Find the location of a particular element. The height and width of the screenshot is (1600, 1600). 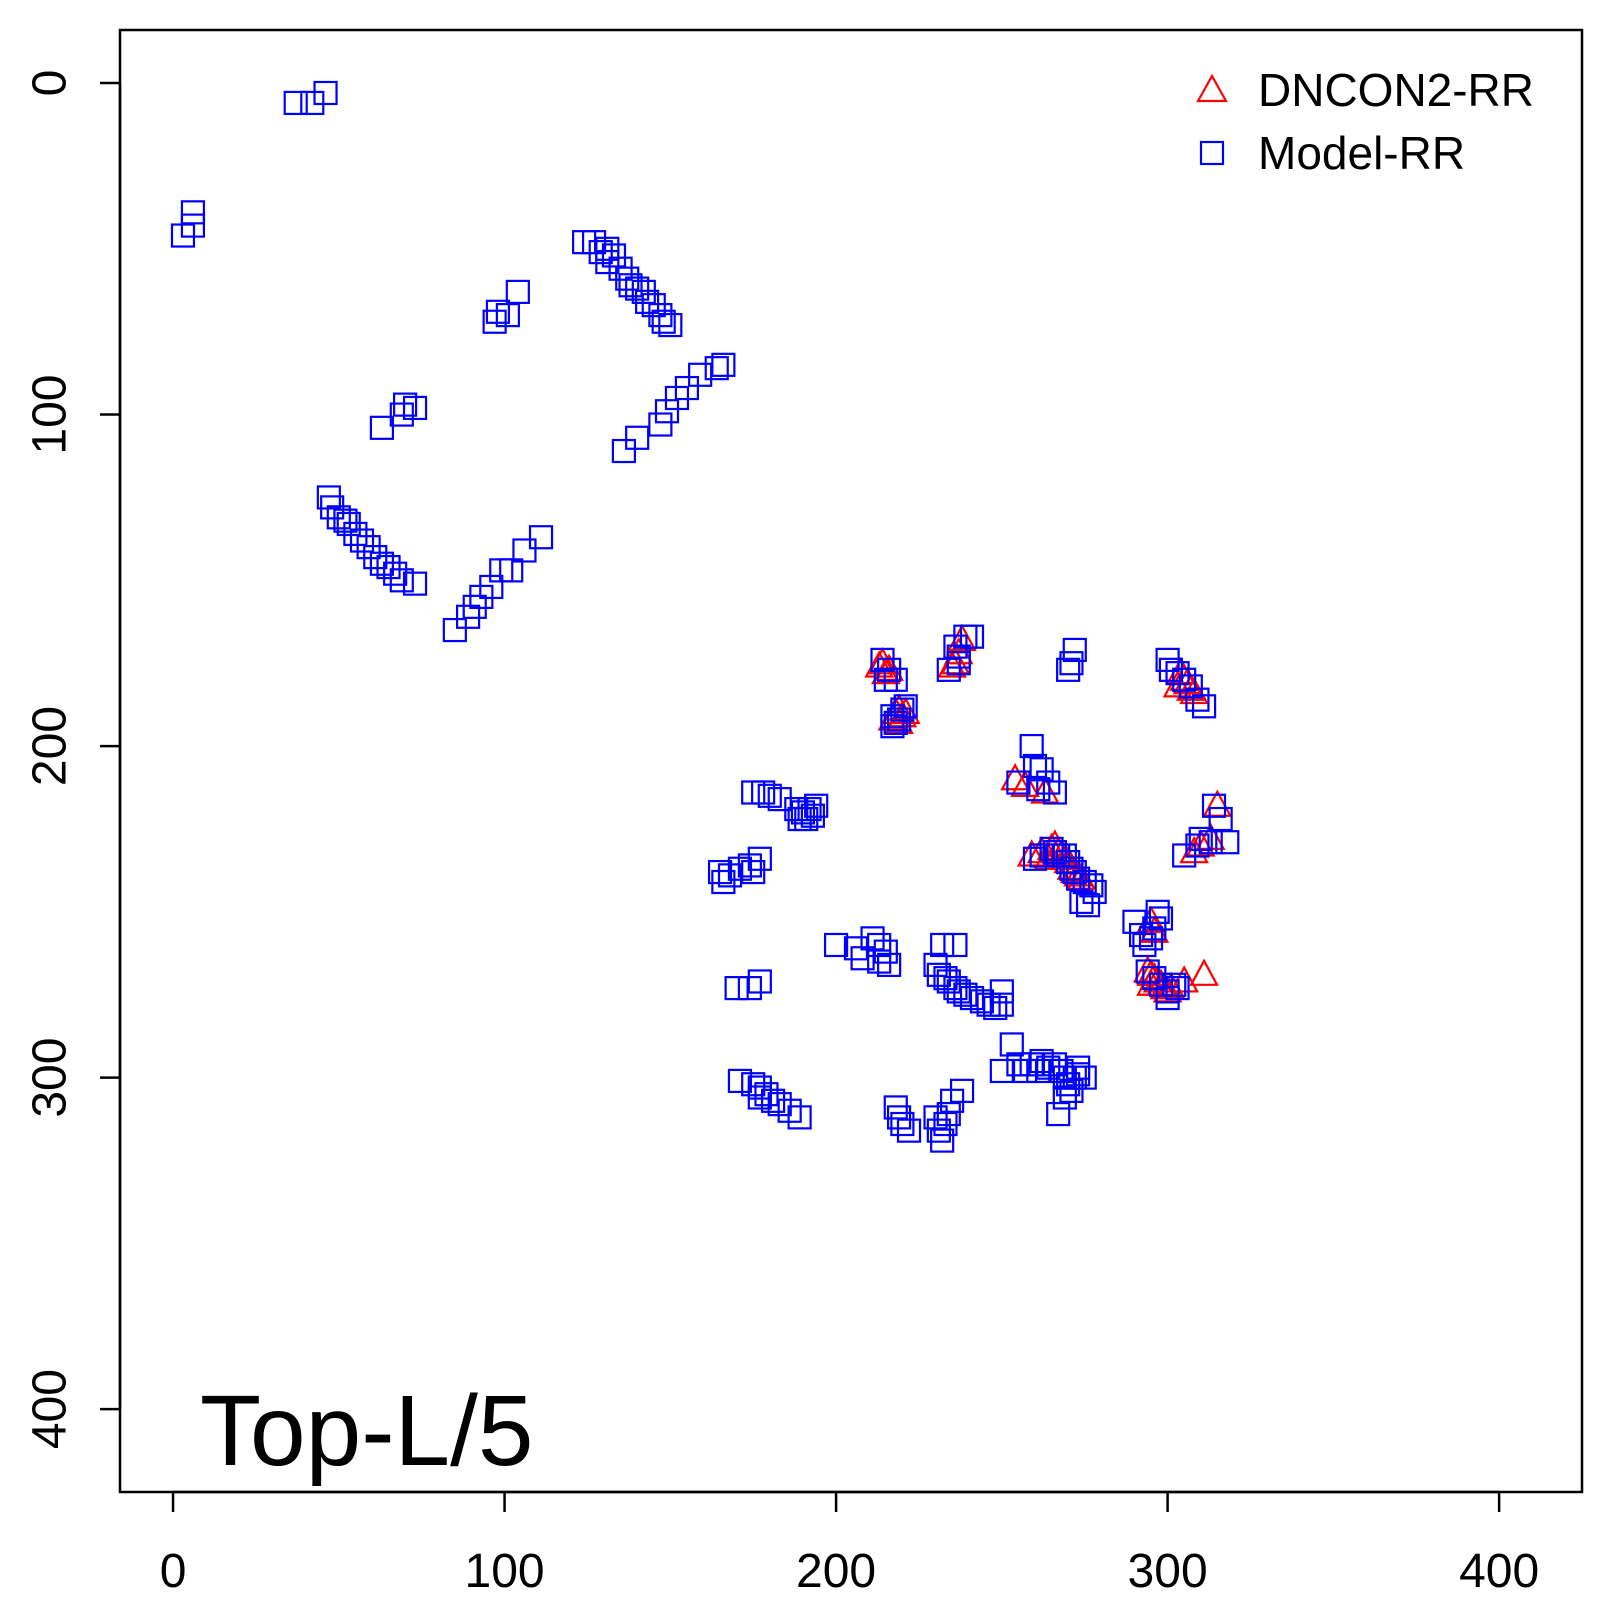

series-triangle is located at coordinates (1048, 813).